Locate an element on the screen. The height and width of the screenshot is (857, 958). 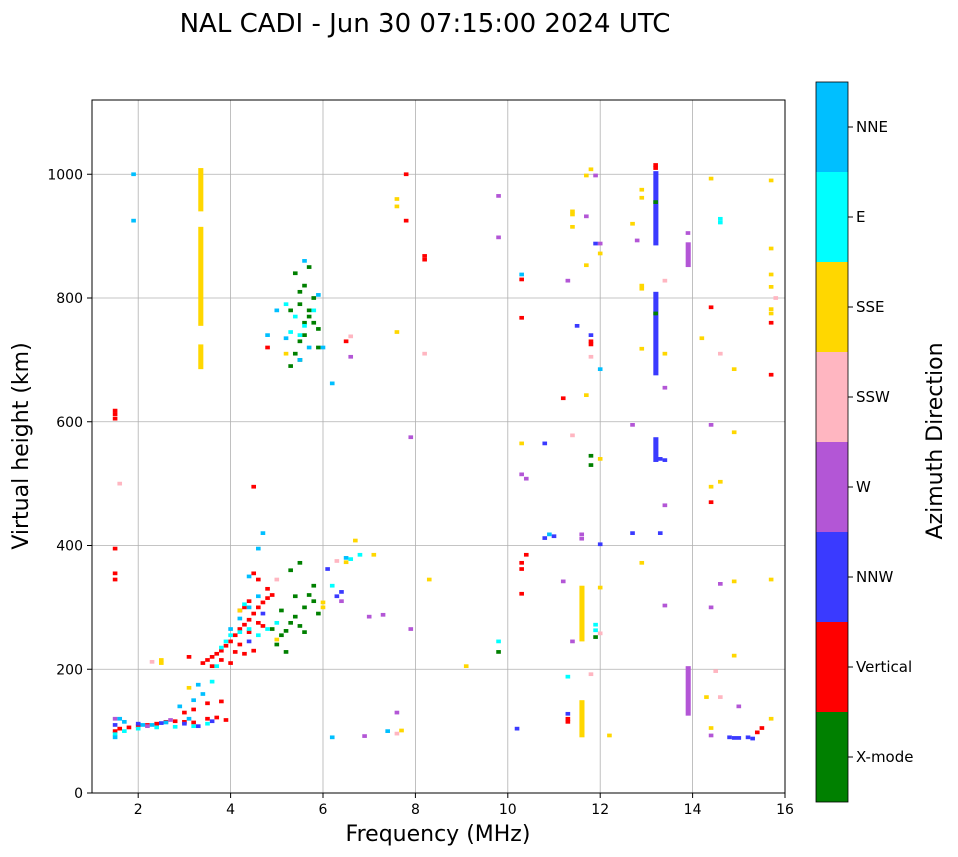
colorbar-label: W is located at coordinates (863, 487).